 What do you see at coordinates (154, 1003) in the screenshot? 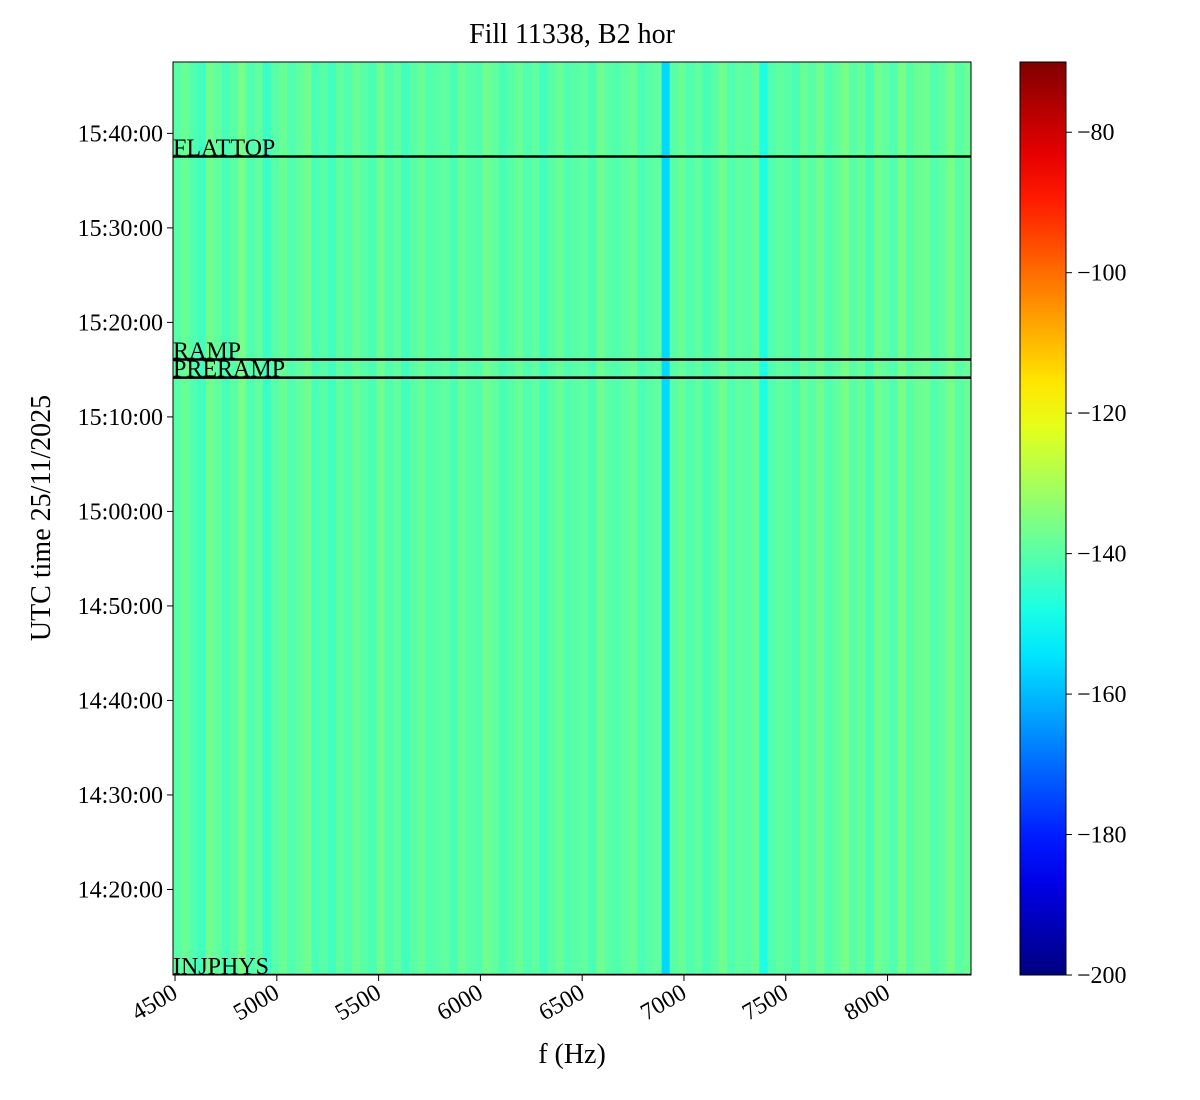
I see `x-tick-label: 4500` at bounding box center [154, 1003].